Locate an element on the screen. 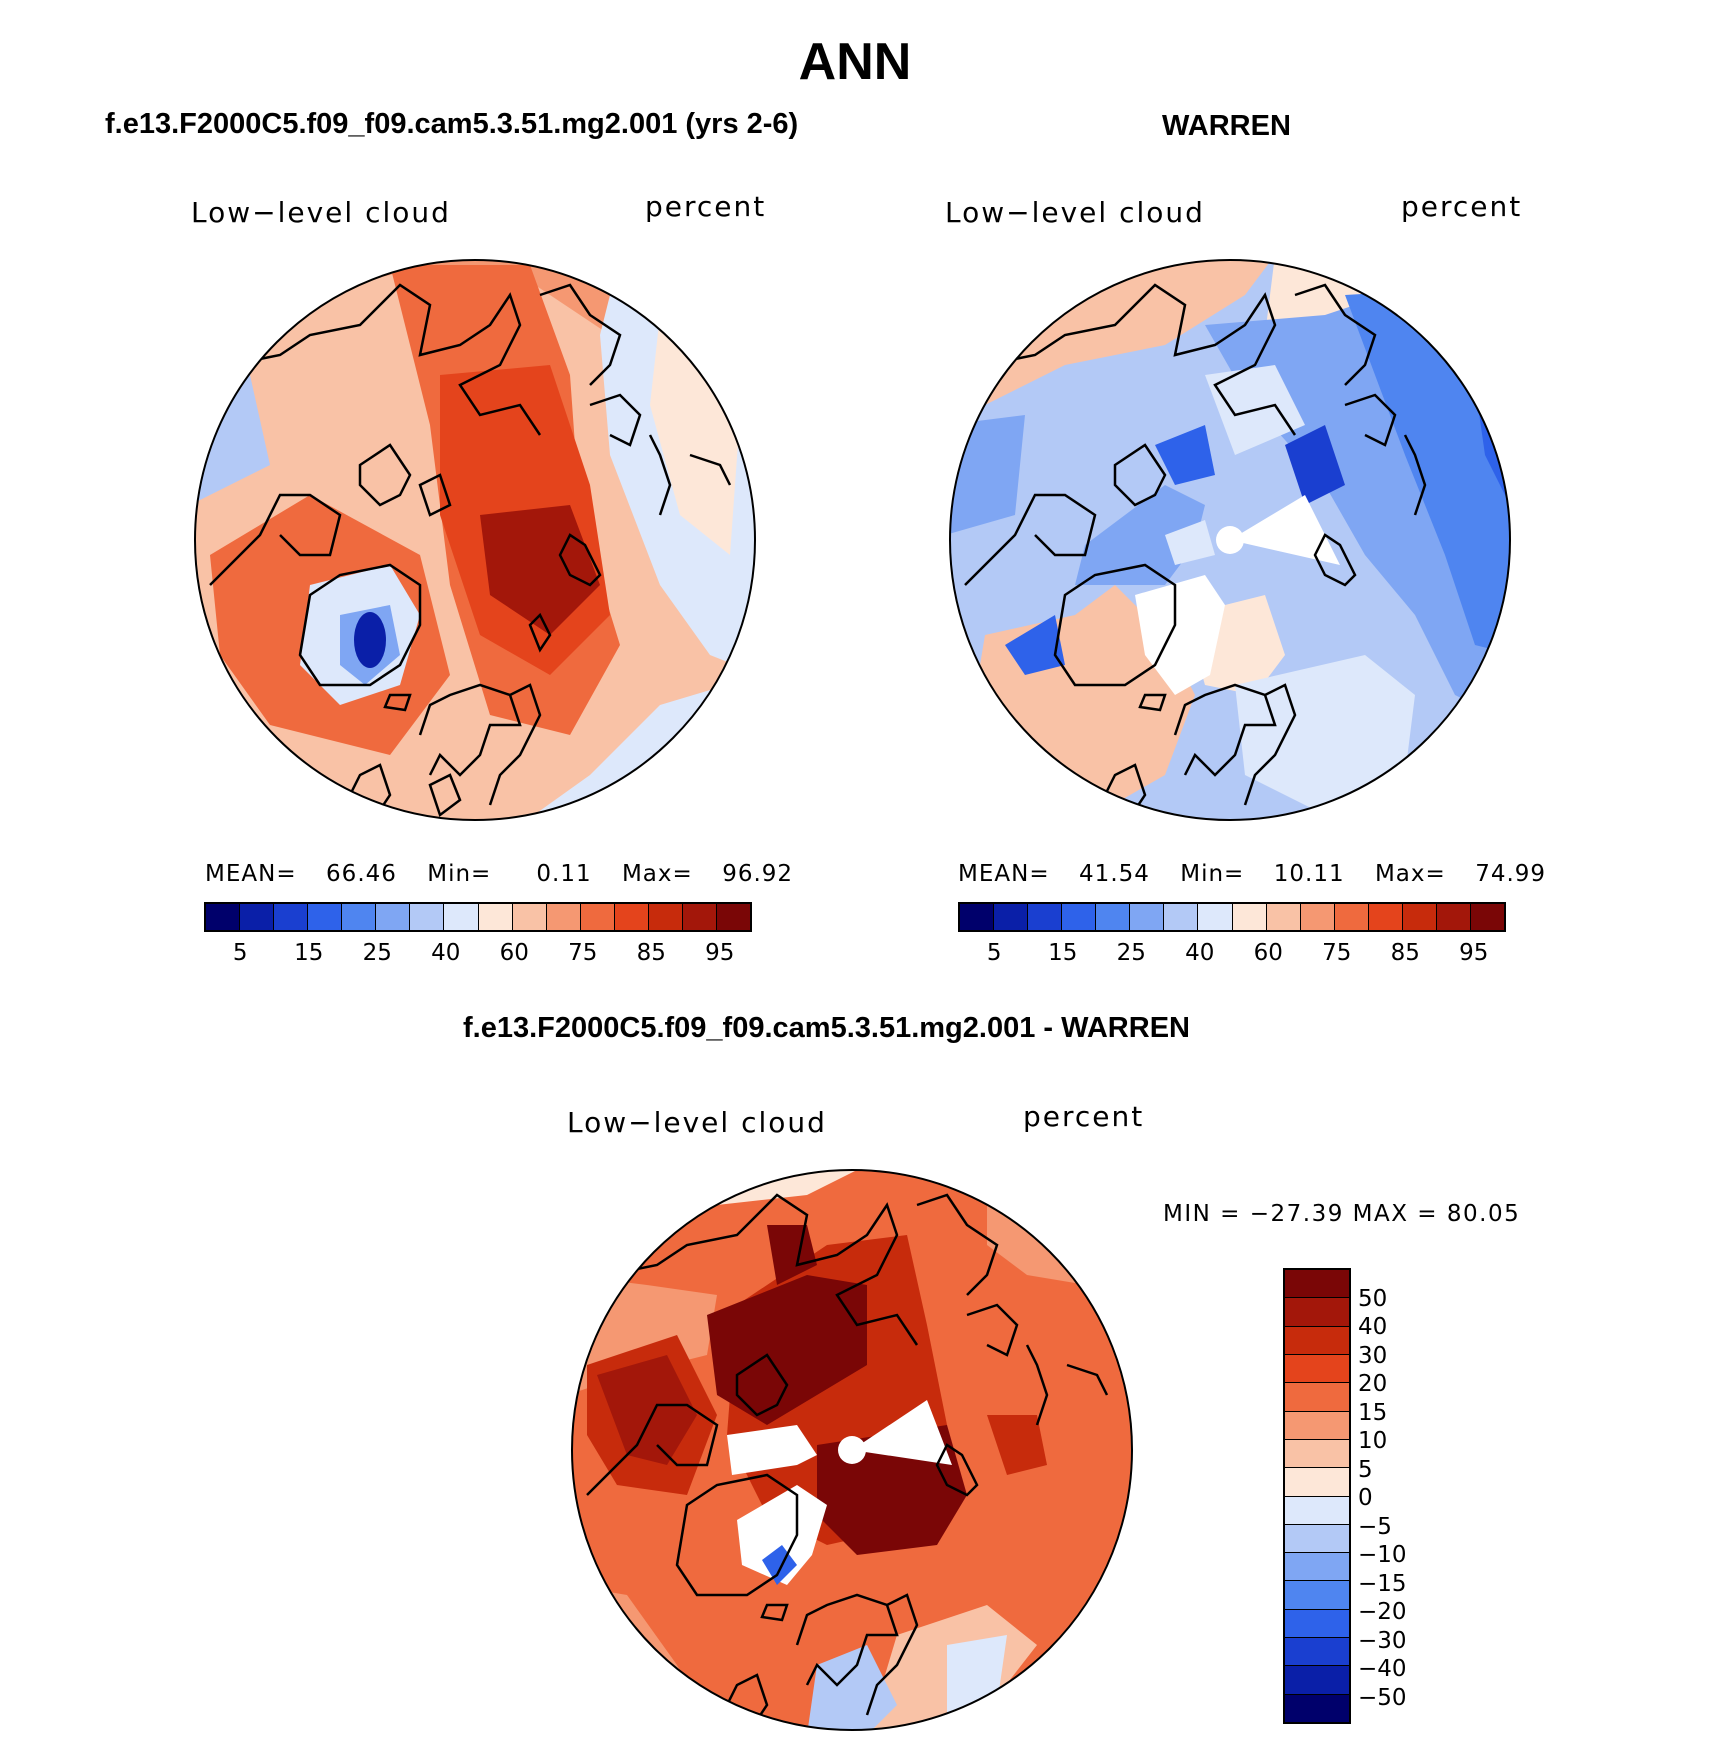 Image resolution: width=1710 pixels, height=1740 pixels. panel2-colorbar-tick-label: 75 is located at coordinates (1337, 953).